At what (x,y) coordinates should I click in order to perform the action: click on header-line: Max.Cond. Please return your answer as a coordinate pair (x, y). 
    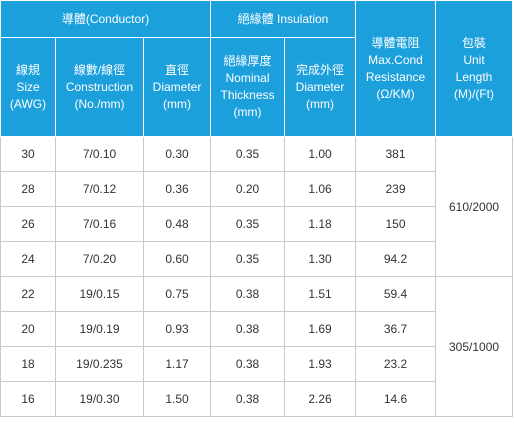
    Looking at the image, I should click on (395, 59).